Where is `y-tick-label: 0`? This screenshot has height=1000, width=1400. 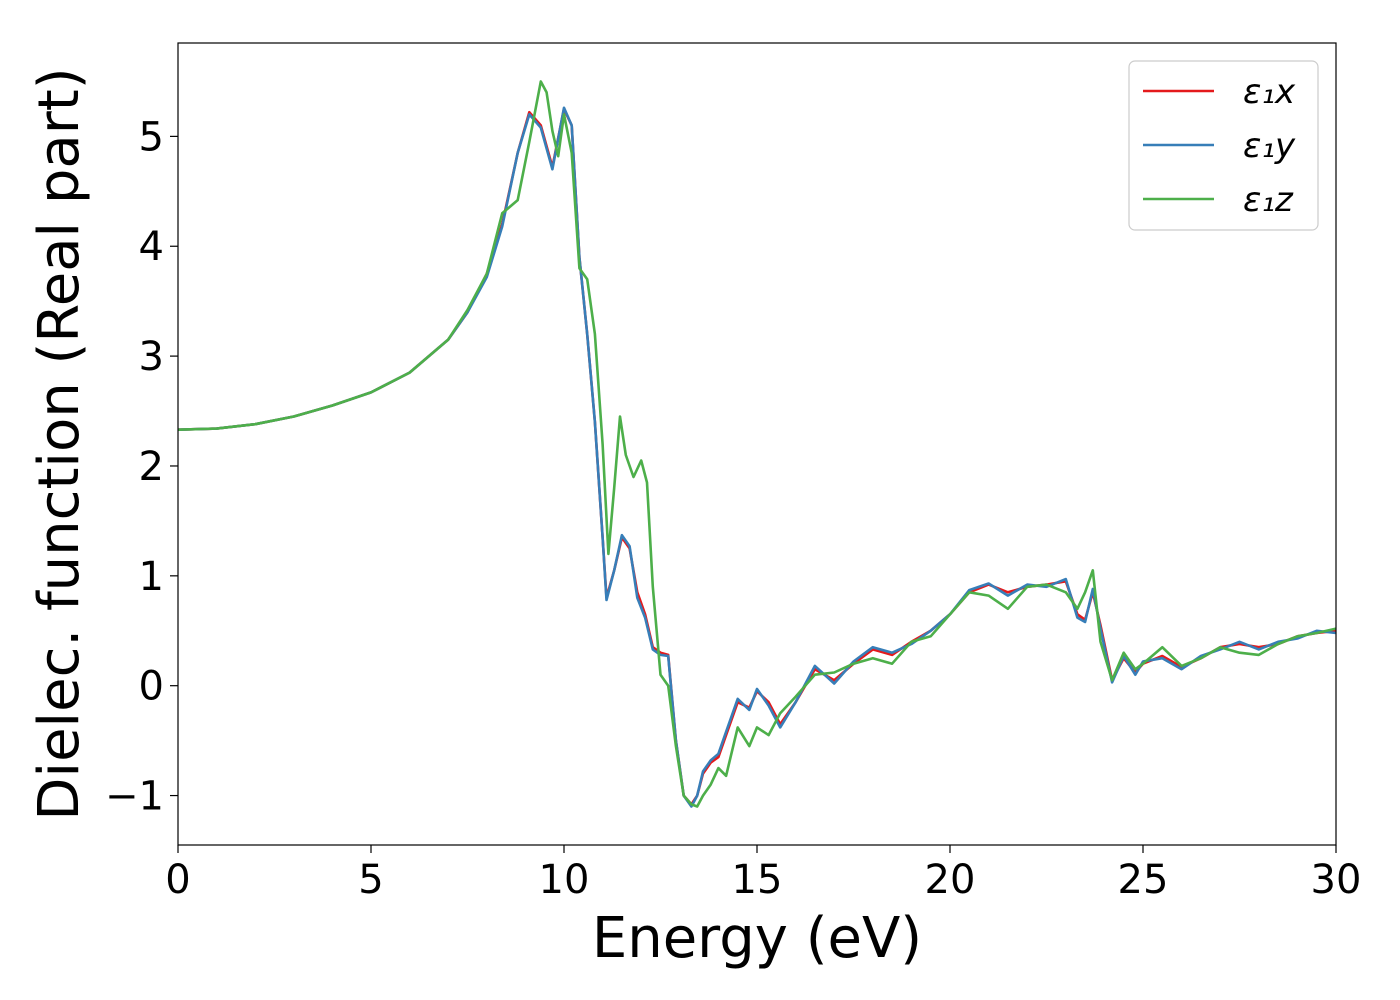
y-tick-label: 0 is located at coordinates (151, 687).